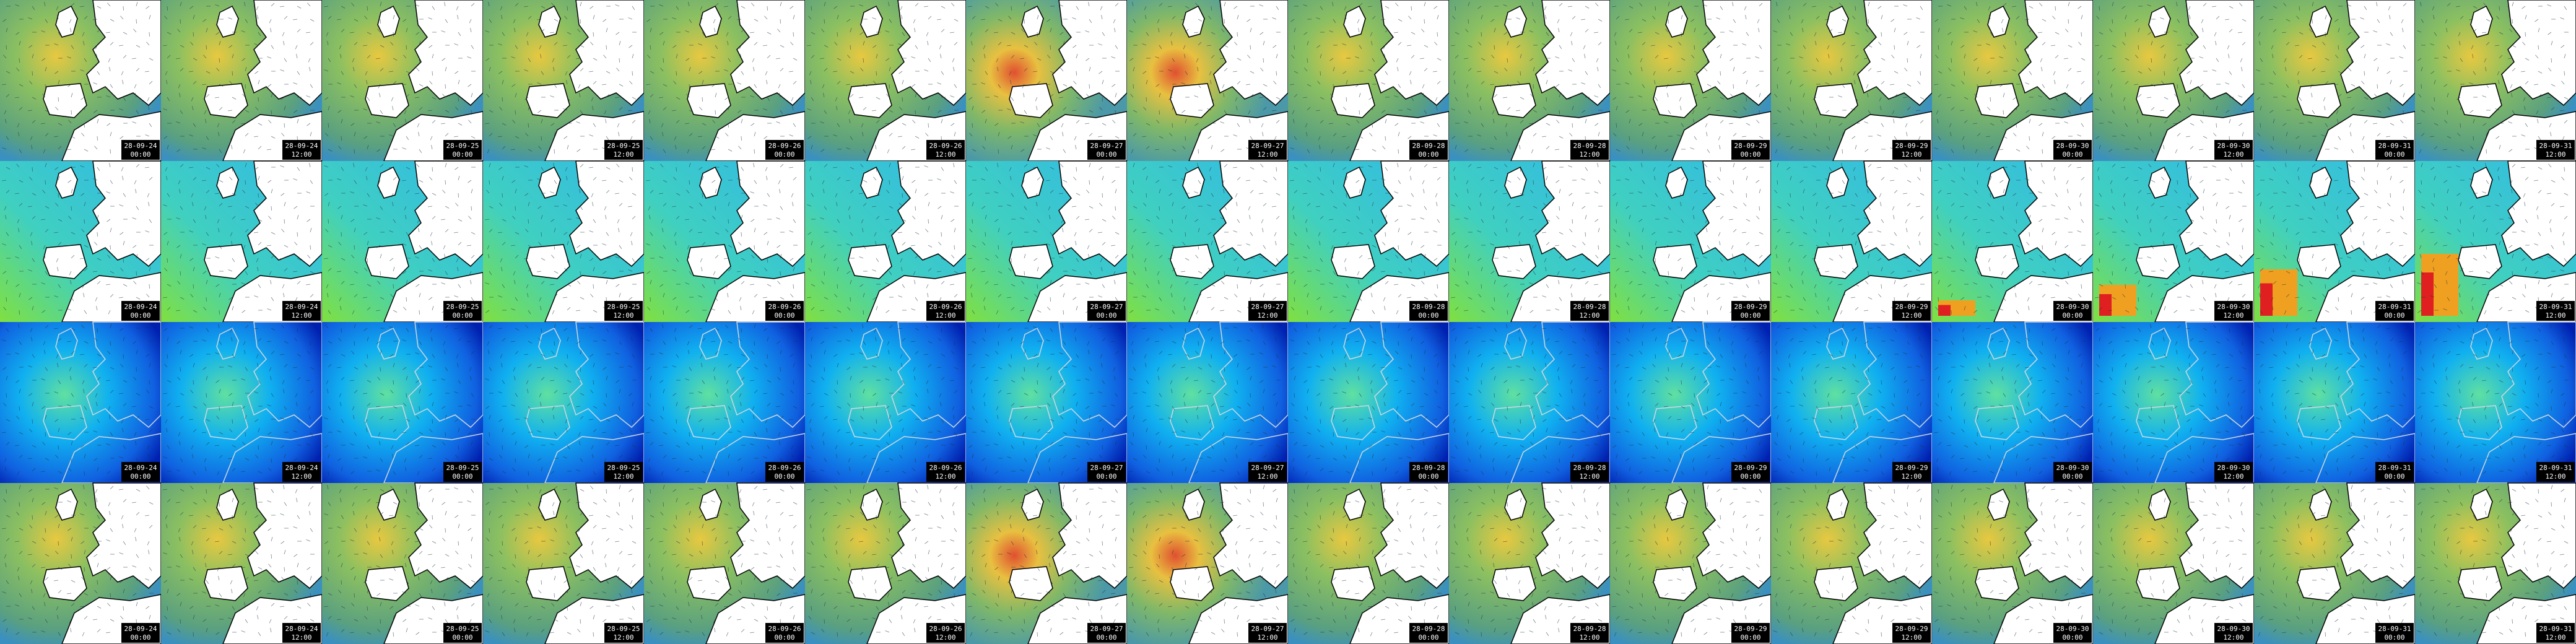 The width and height of the screenshot is (2576, 644). What do you see at coordinates (387, 100) in the screenshot?
I see `land-iberia` at bounding box center [387, 100].